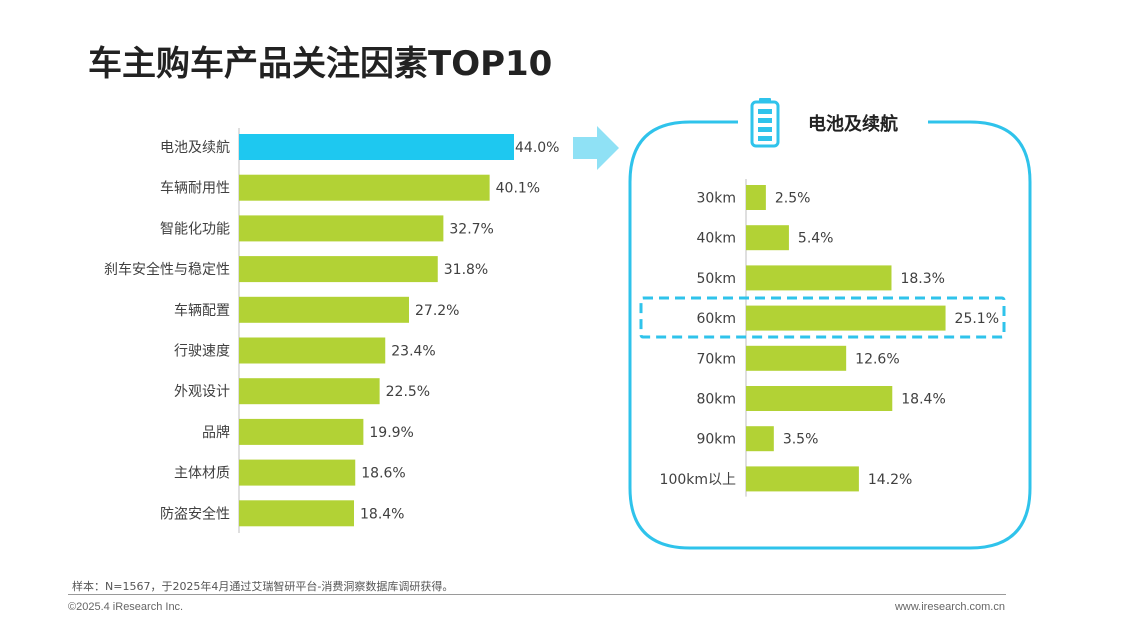  I want to click on copyright-text: ©2025.4 iResearch Inc., so click(126, 607).